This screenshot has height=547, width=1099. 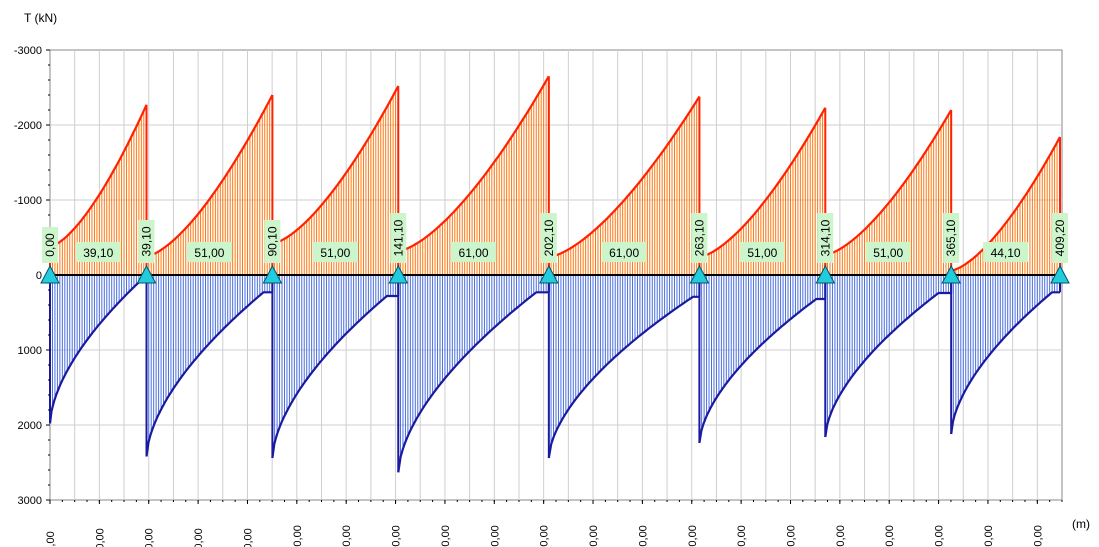 What do you see at coordinates (643, 536) in the screenshot?
I see `x-tick-label: 240,00` at bounding box center [643, 536].